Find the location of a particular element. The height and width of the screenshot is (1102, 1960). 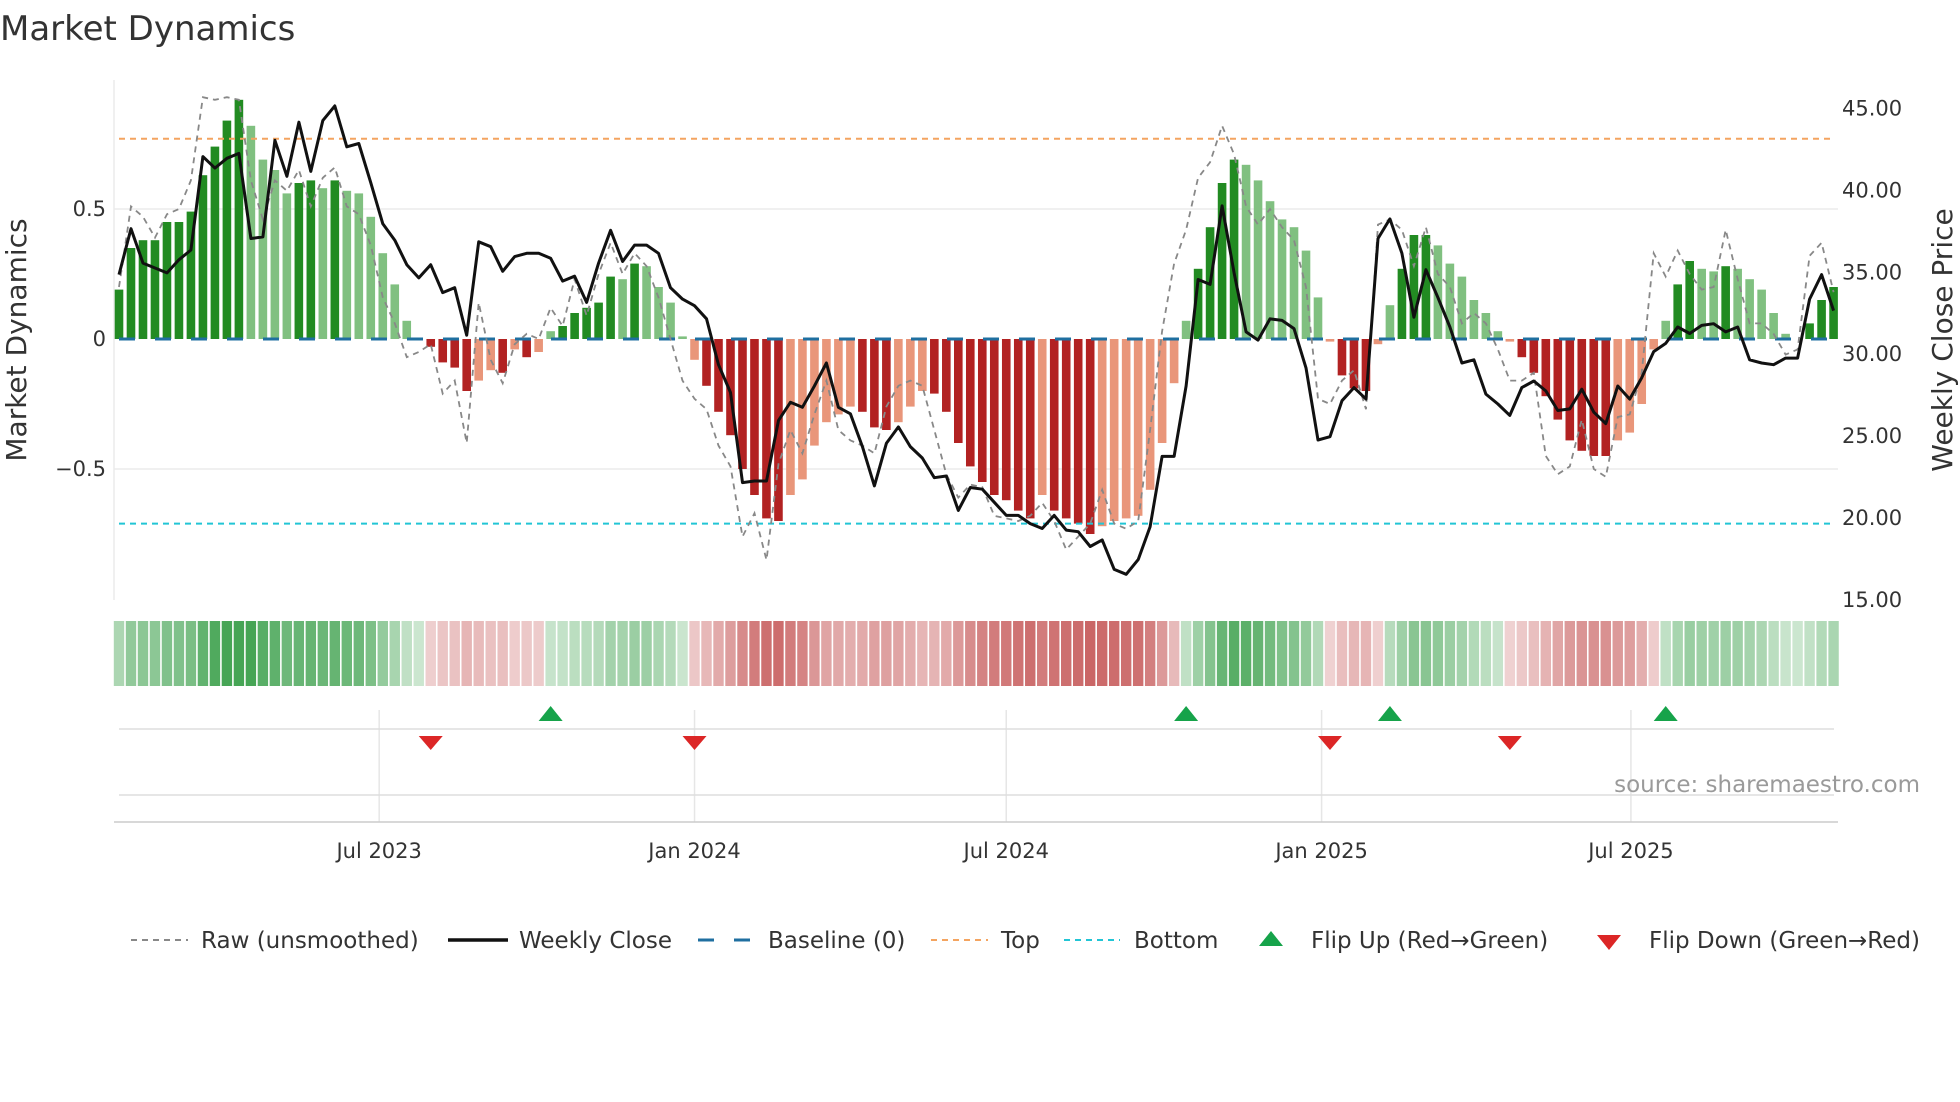

left-tick-label: −0.5 is located at coordinates (80, 469).